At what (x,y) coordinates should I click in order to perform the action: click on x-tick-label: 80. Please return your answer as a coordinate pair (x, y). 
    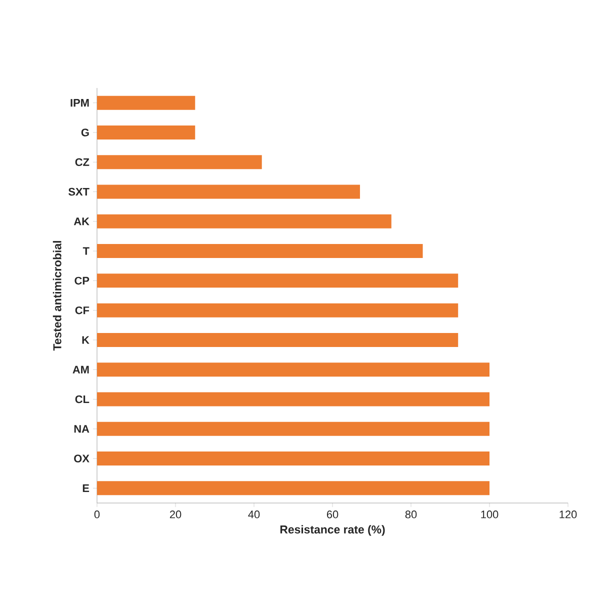
    Looking at the image, I should click on (411, 514).